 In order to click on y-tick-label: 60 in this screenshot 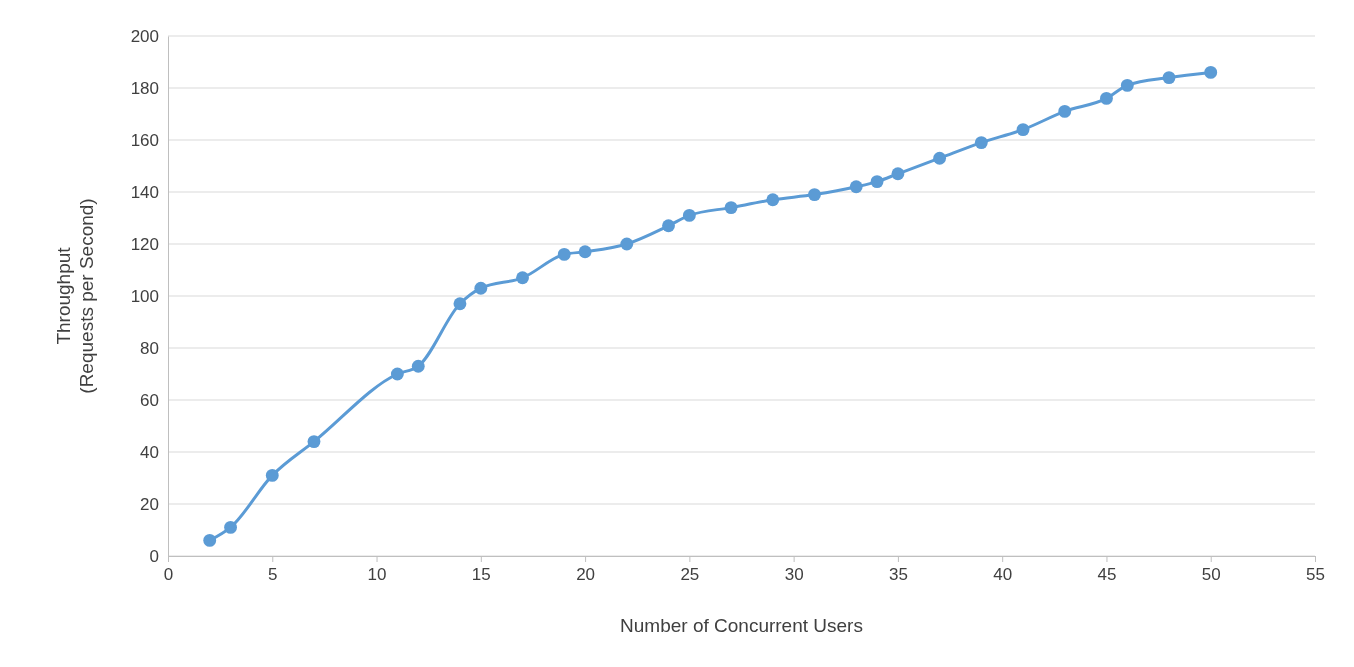, I will do `click(149, 400)`.